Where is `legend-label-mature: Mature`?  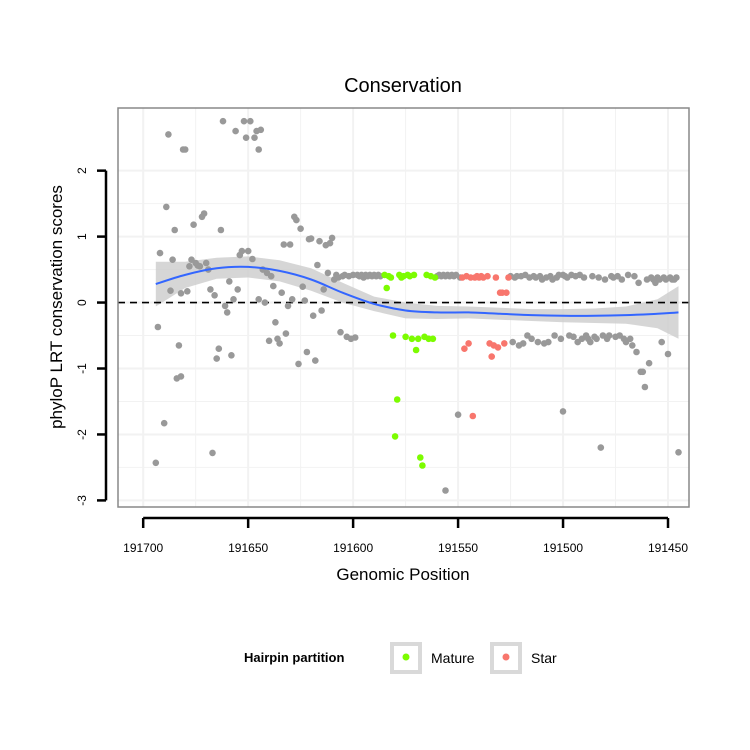 legend-label-mature: Mature is located at coordinates (453, 658).